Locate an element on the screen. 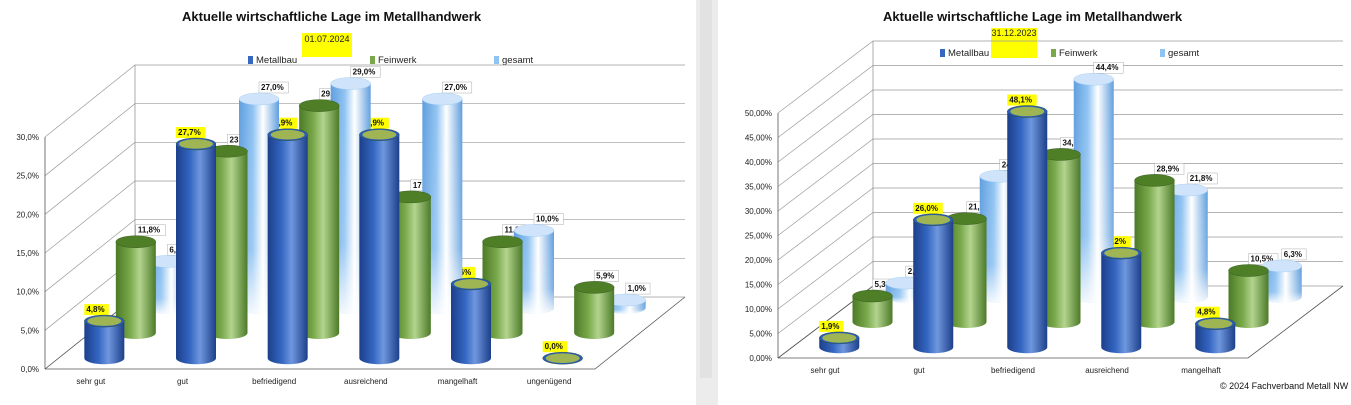 The width and height of the screenshot is (1351, 405). copyright-text: © 2024 Fachverband Metall NW is located at coordinates (1284, 386).